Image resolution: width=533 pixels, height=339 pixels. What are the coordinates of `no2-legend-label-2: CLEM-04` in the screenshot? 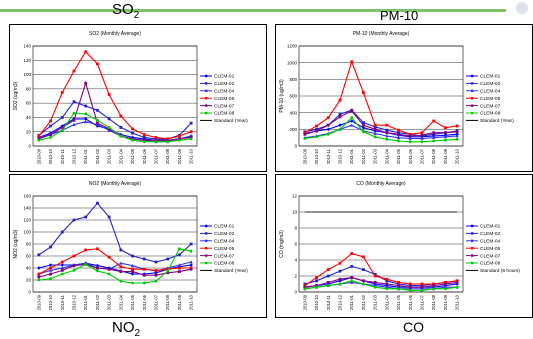 It's located at (224, 242).